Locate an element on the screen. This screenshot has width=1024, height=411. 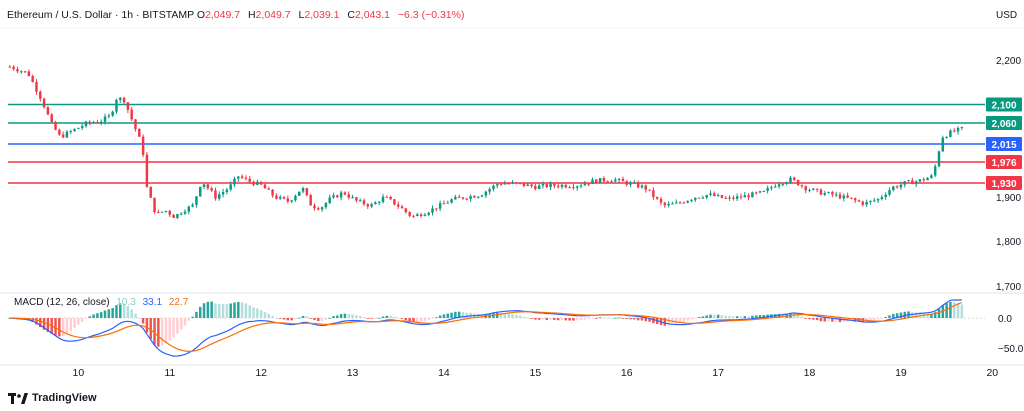
tradingview-logo: TradingView is located at coordinates (52, 398).